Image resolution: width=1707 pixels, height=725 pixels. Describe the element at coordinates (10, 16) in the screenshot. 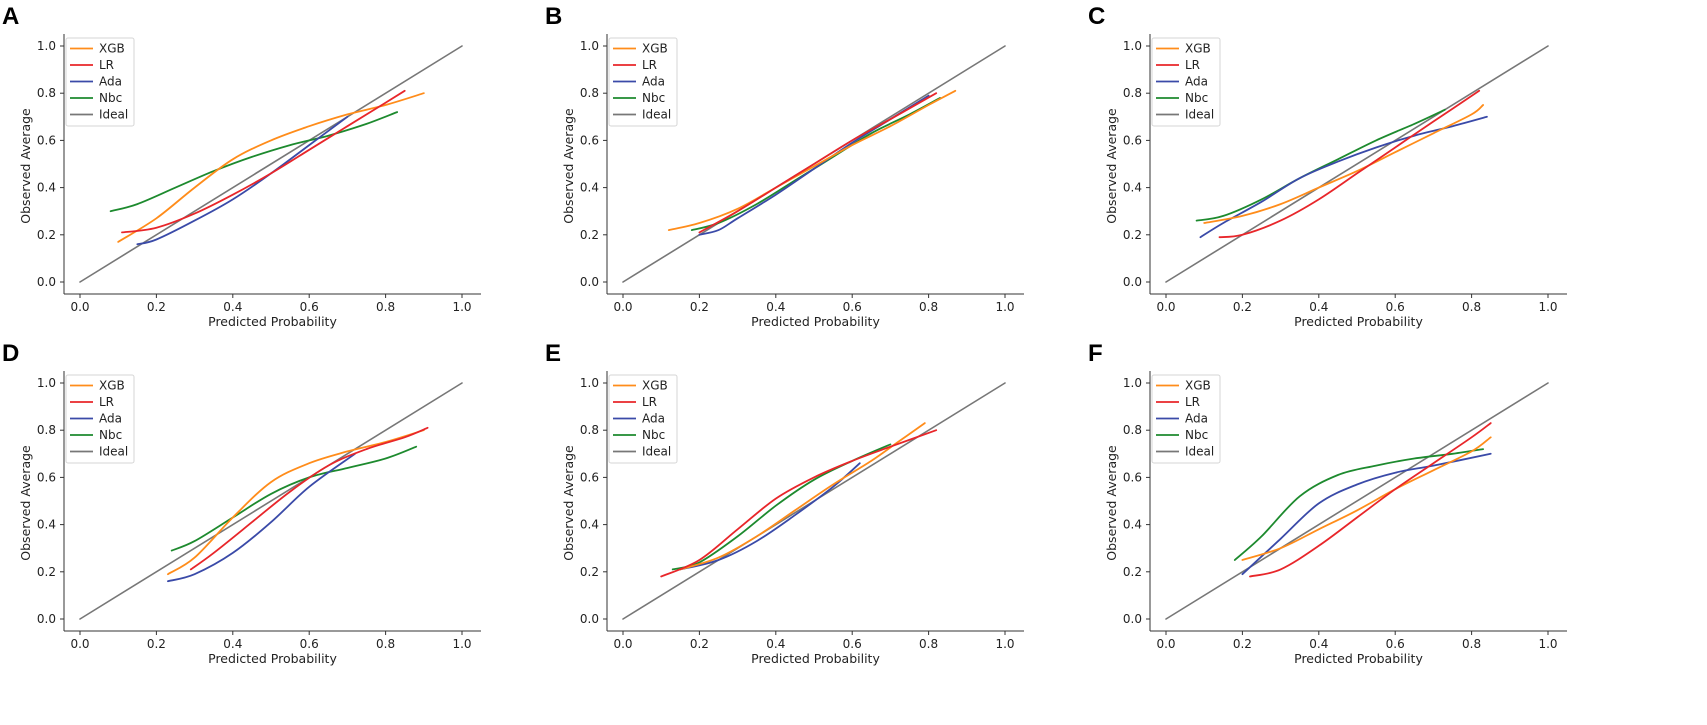

I see `panel-letter-a: A` at that location.